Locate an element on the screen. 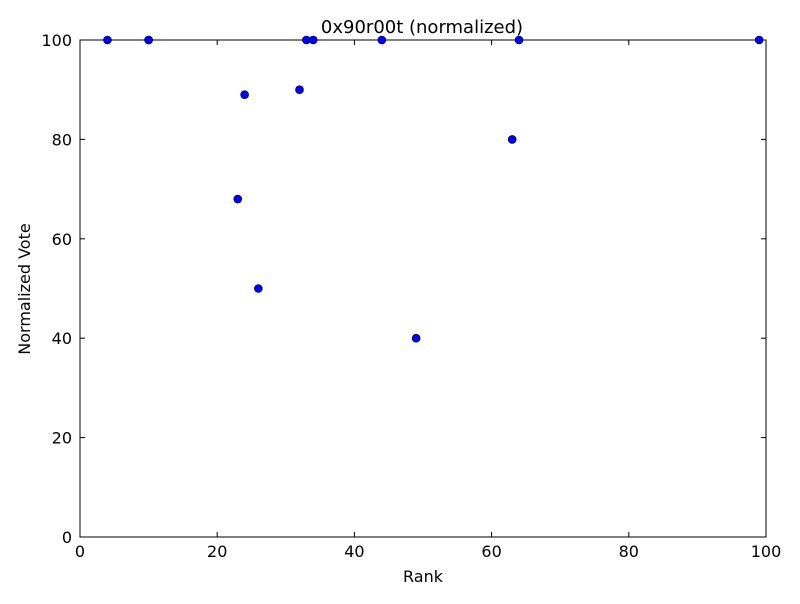 The height and width of the screenshot is (604, 800). y-tick-label: 80 is located at coordinates (62, 139).